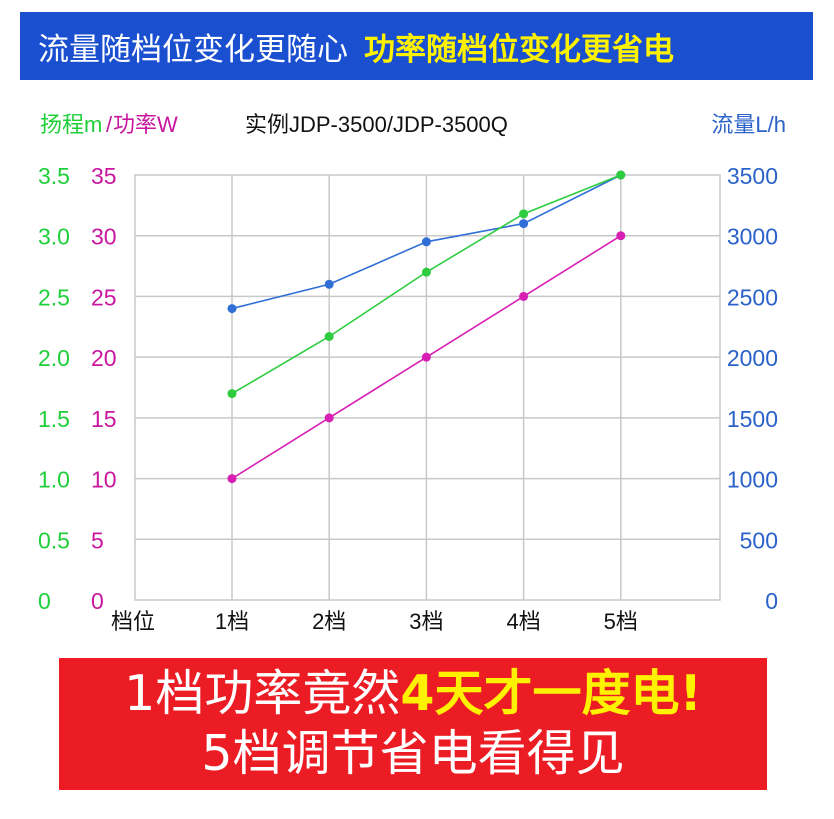 This screenshot has width=834, height=819. Describe the element at coordinates (551, 693) in the screenshot. I see `promo-line-1-highlight: 4天才一度电!` at that location.